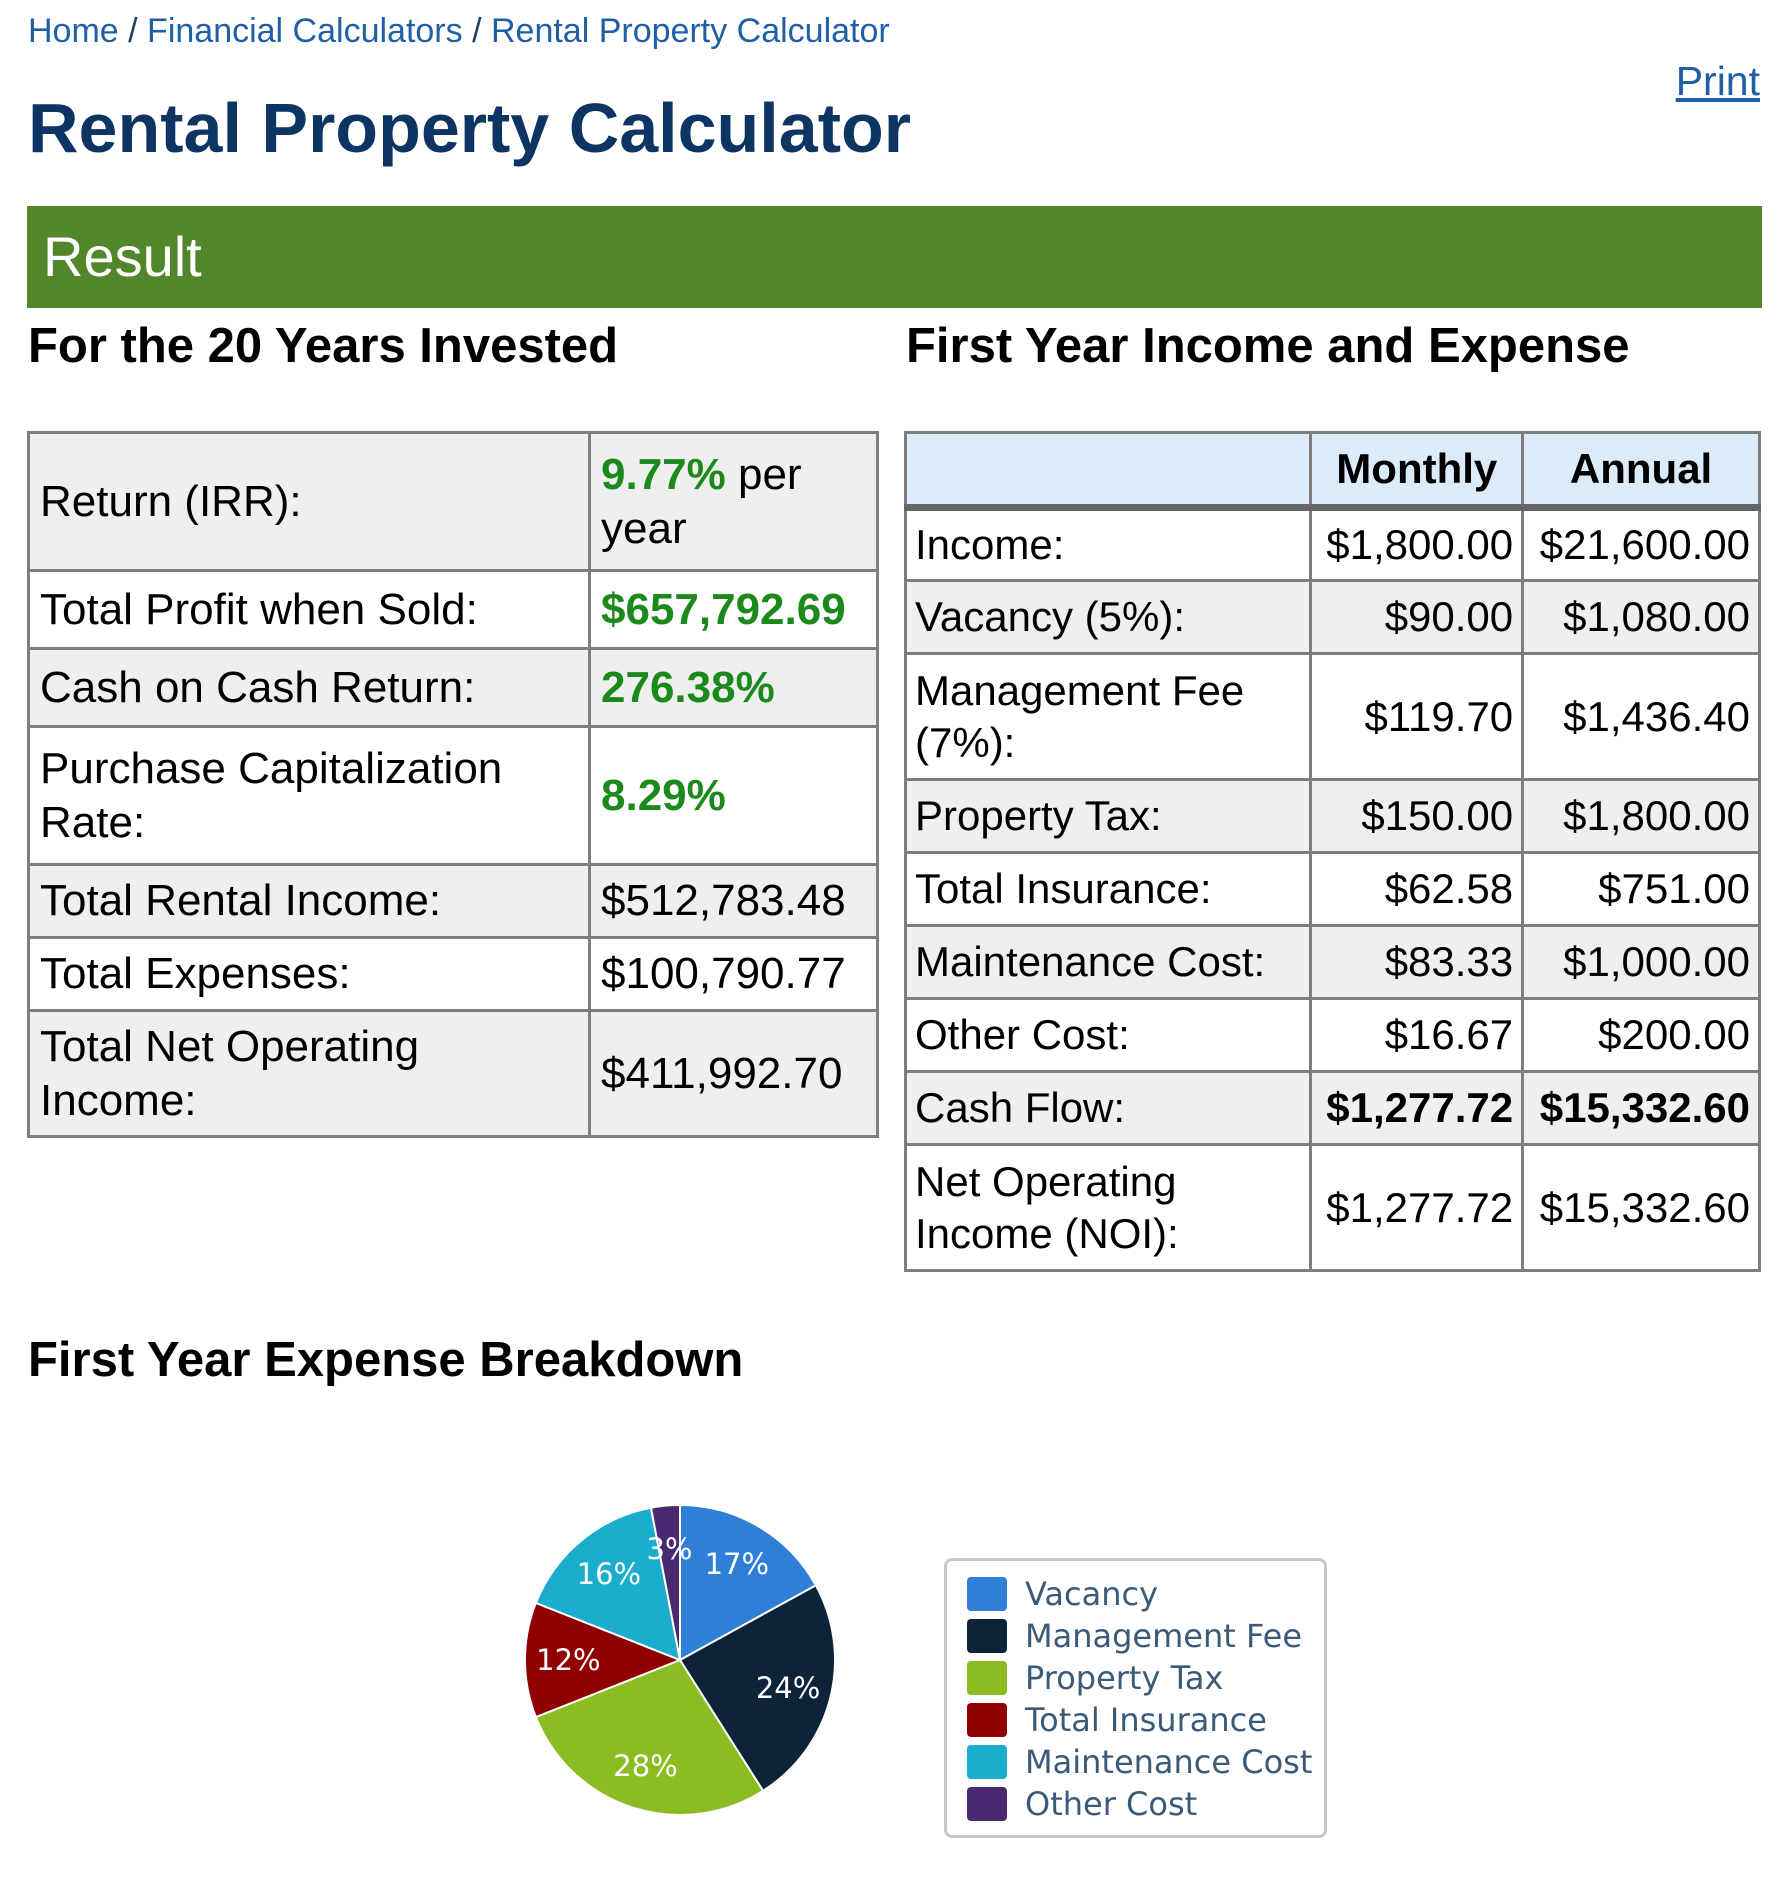 This screenshot has height=1884, width=1788. Describe the element at coordinates (323, 346) in the screenshot. I see `summary-heading: For the 20 Years Invested` at that location.